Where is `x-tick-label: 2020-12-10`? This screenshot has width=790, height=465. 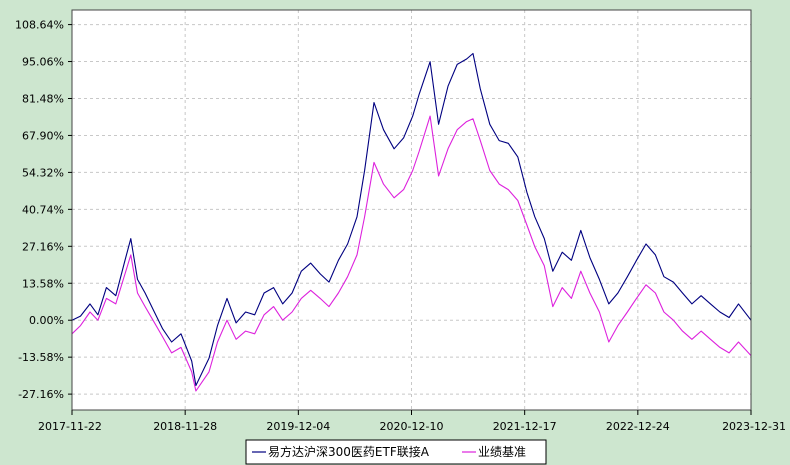
x-tick-label: 2020-12-10 is located at coordinates (412, 426).